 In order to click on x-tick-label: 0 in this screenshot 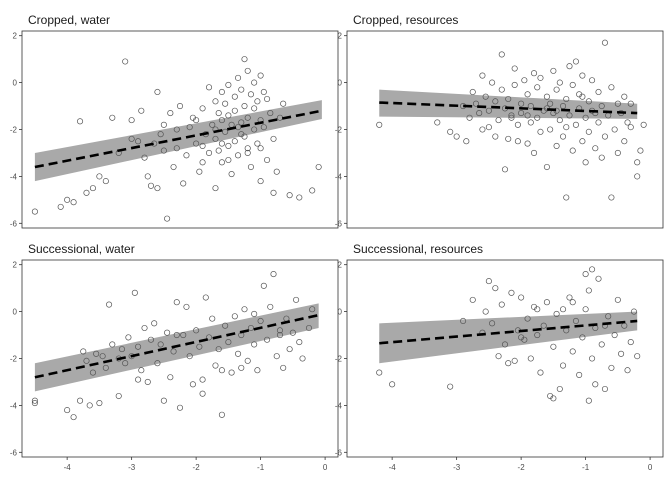, I will do `click(650, 467)`.